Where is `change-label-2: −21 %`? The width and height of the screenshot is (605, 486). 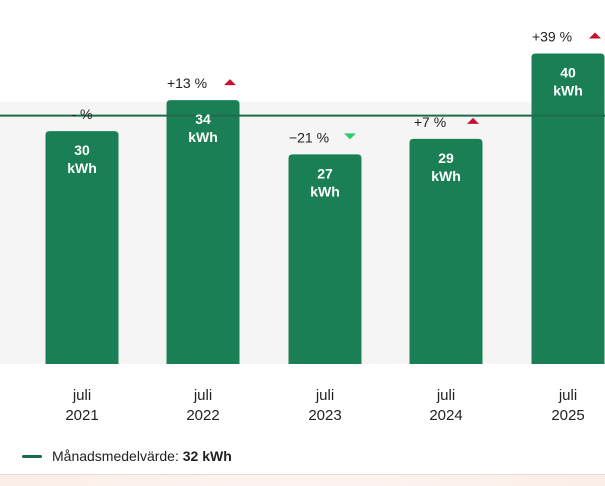 change-label-2: −21 % is located at coordinates (309, 137).